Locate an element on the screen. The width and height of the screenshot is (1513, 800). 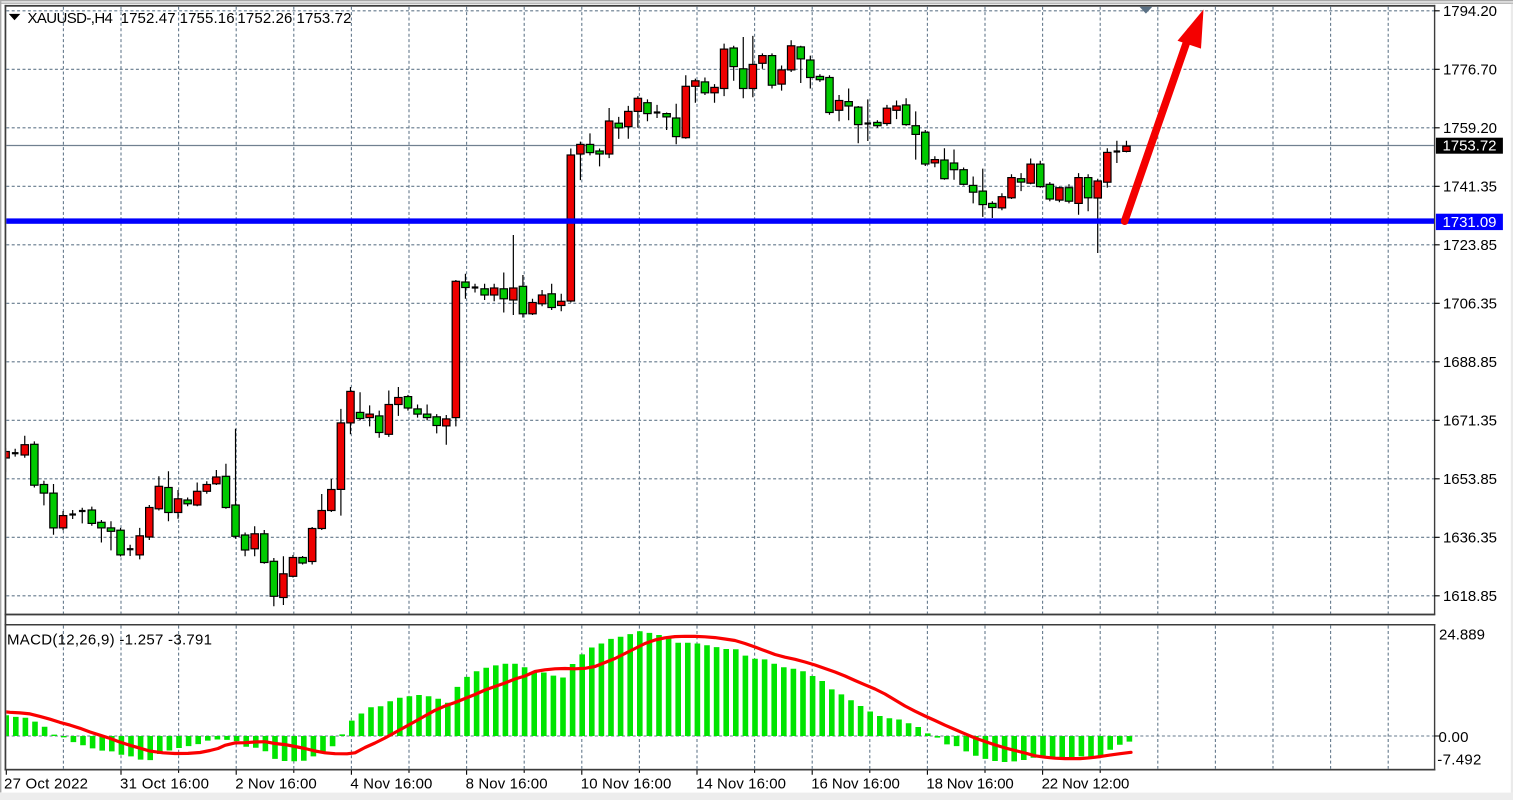
svg-text: 2 Nov 16:00 is located at coordinates (276, 784).